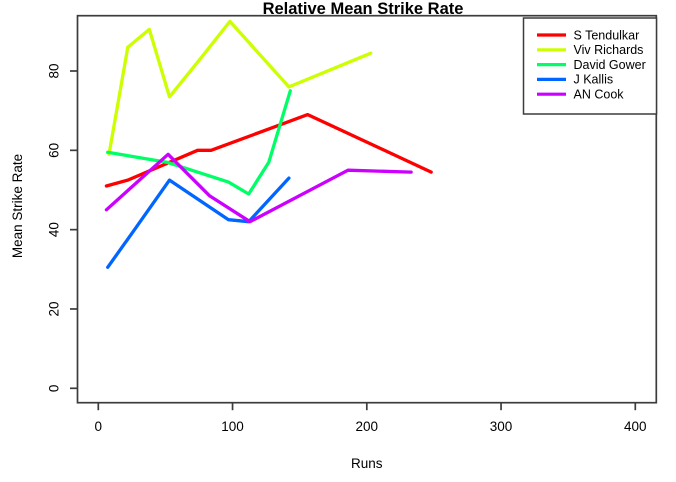 This screenshot has height=482, width=676. Describe the element at coordinates (99, 426) in the screenshot. I see `x-tick-label: 0` at that location.